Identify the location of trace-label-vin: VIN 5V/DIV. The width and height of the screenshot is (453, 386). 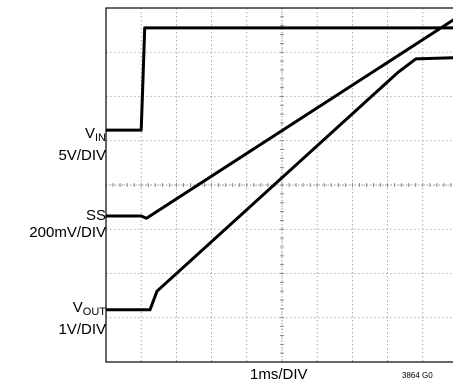
(82, 144).